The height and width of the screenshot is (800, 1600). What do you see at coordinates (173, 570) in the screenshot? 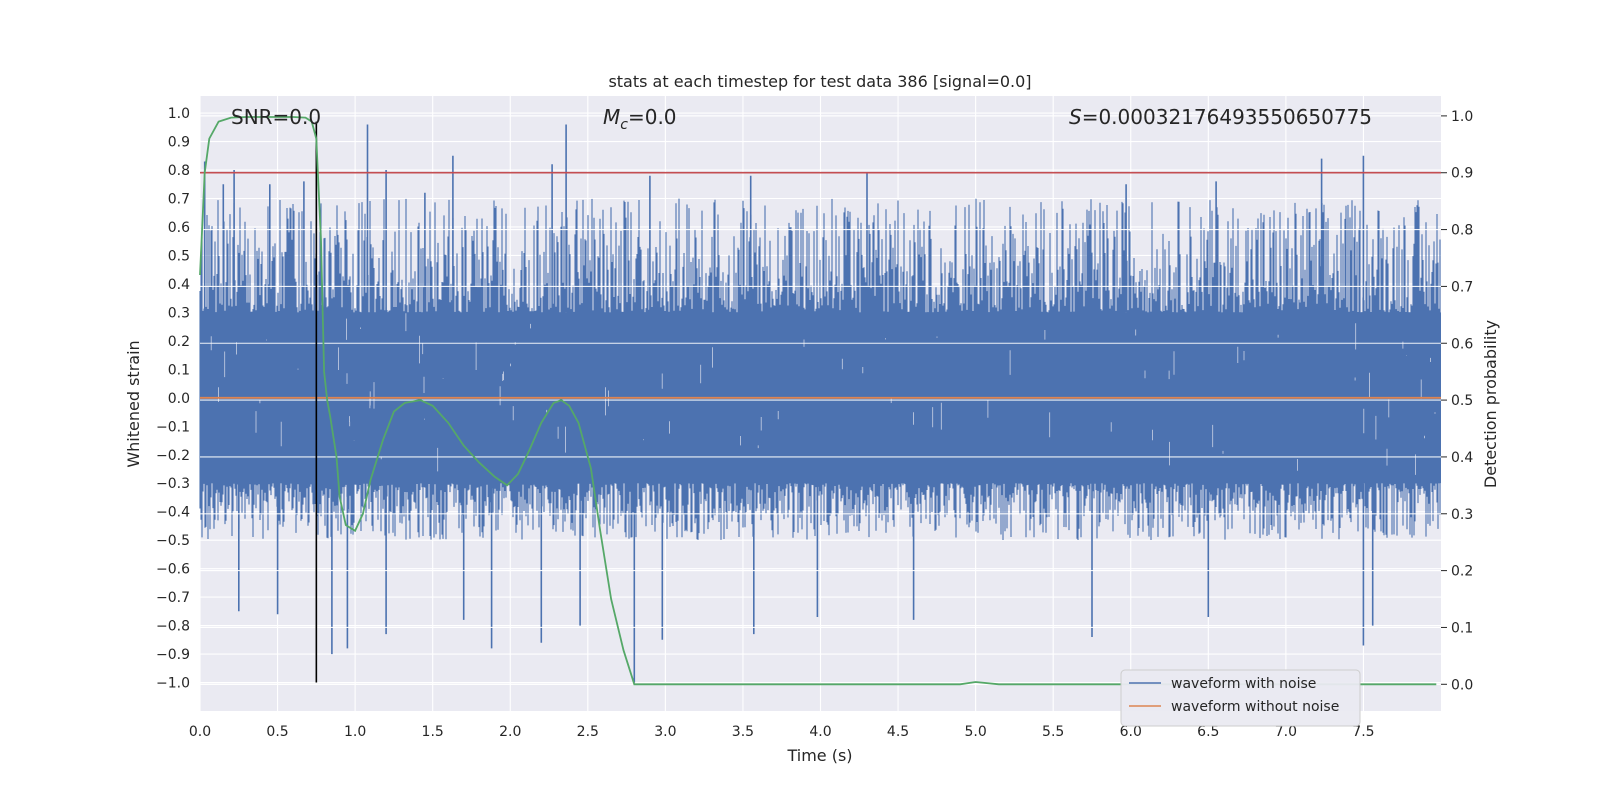
I see `y-left-tick-label: −0.6` at bounding box center [173, 570].